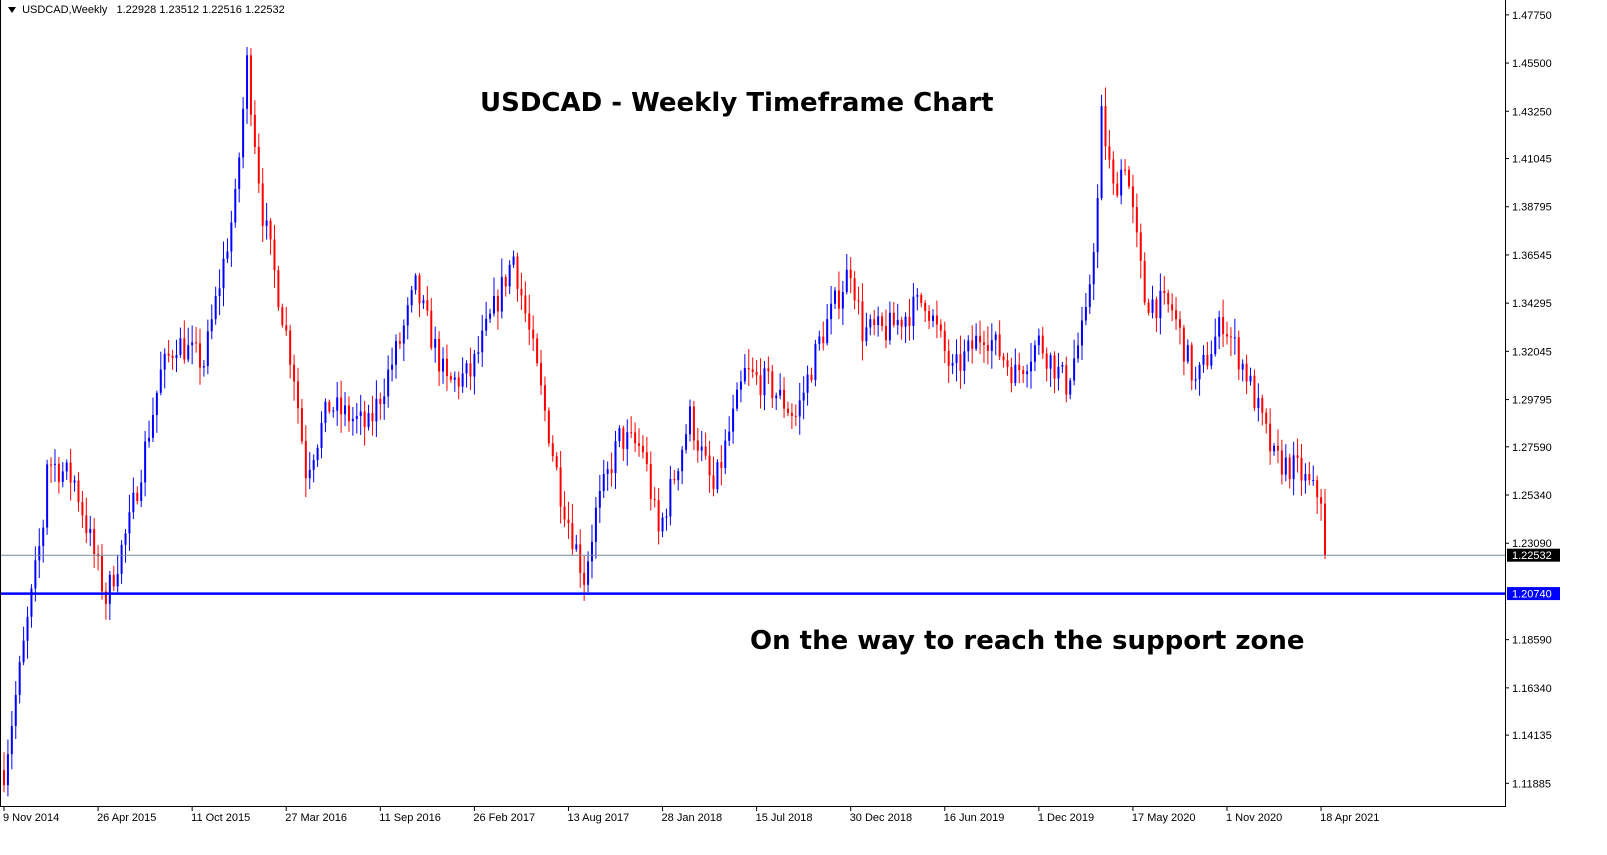 The image size is (1607, 855). I want to click on y-tick-label: 1.27590, so click(1532, 448).